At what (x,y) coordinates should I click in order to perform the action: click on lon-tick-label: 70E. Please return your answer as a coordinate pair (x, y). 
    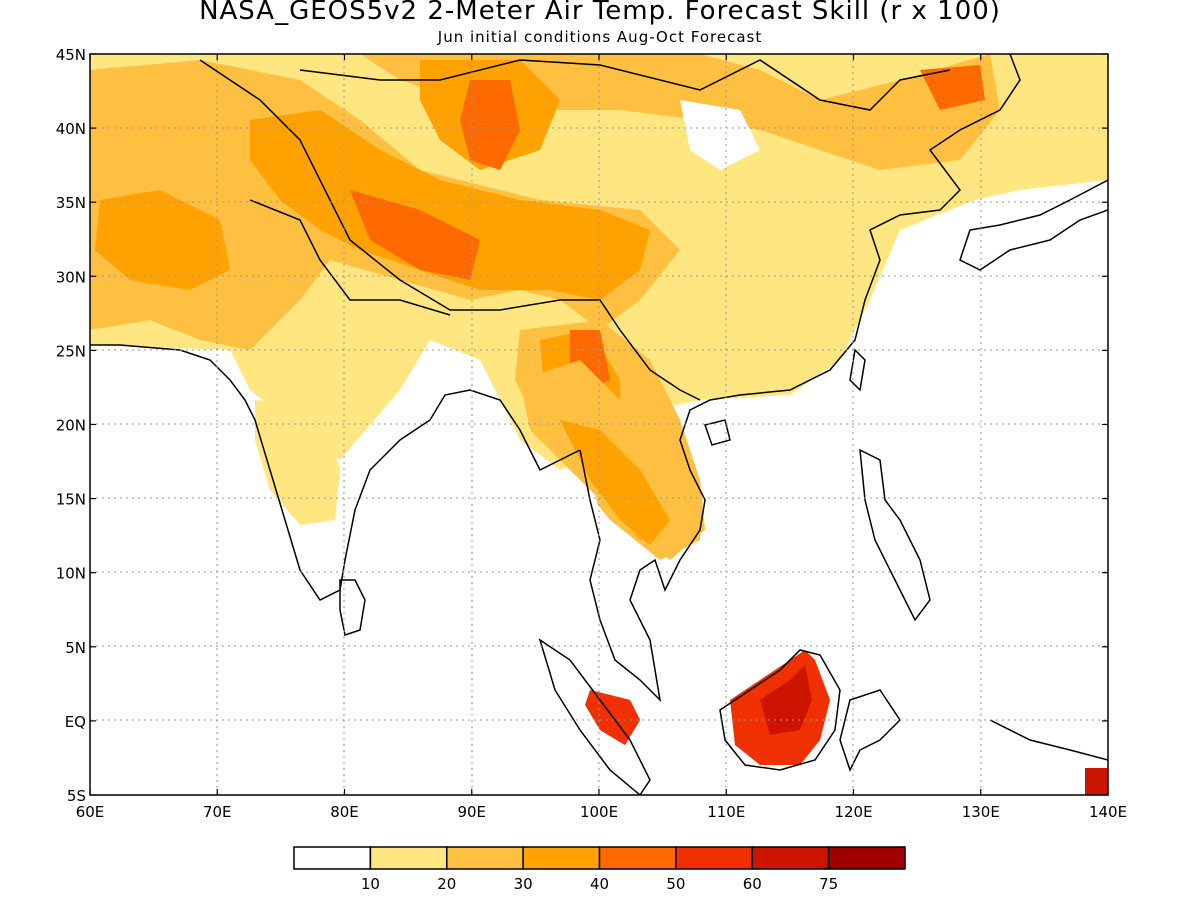
    Looking at the image, I should click on (217, 812).